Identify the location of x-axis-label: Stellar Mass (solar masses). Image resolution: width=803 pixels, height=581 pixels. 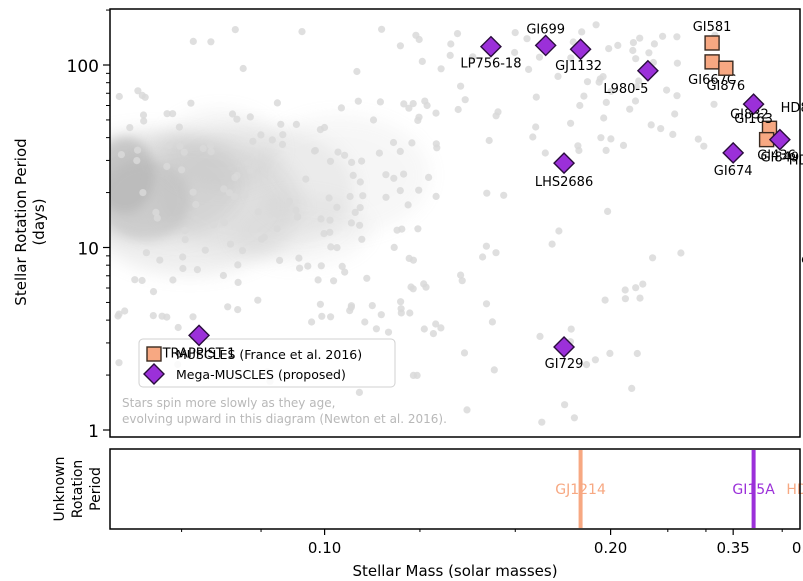
(454, 571).